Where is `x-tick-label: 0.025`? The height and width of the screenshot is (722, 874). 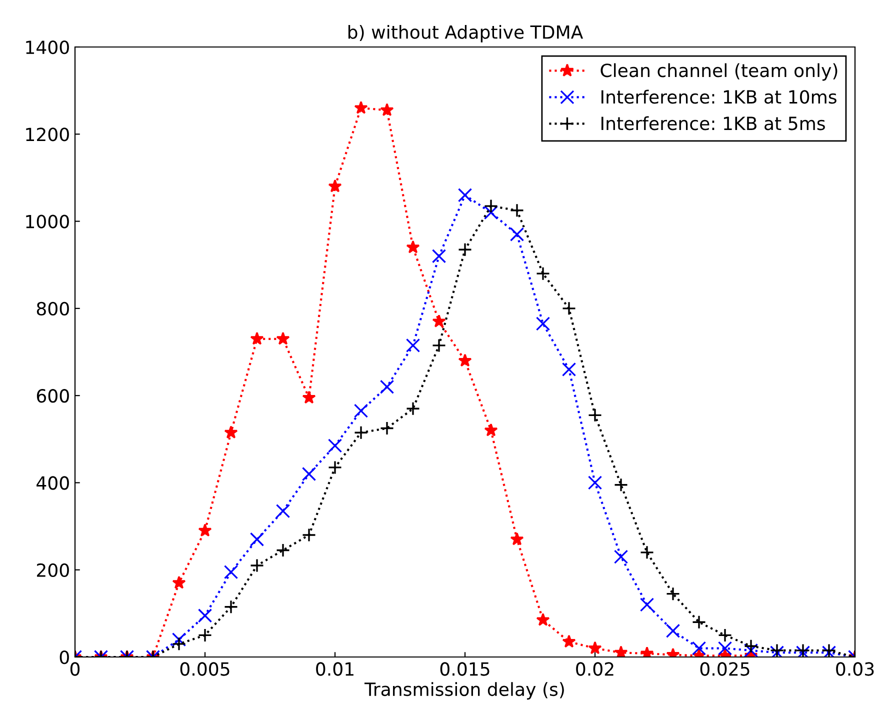
x-tick-label: 0.025 is located at coordinates (725, 669).